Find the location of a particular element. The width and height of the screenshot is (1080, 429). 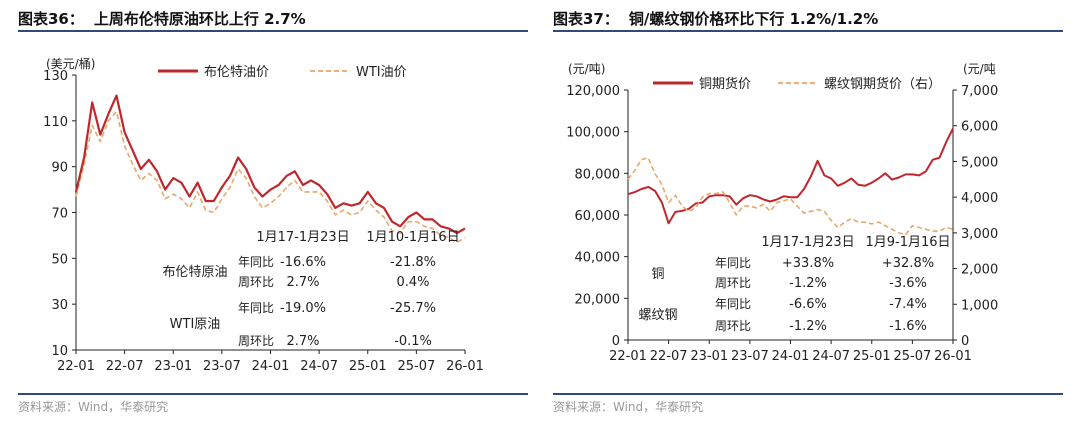

source-note: 资料来源：Wind，华泰研究 is located at coordinates (93, 407).